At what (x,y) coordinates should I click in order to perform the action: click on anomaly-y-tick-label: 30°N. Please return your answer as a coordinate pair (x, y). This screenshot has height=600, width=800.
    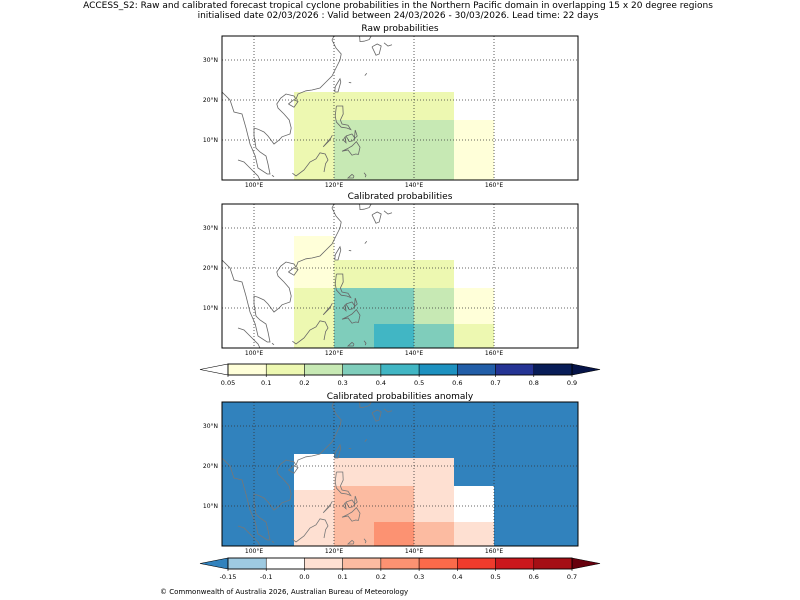
    Looking at the image, I should click on (210, 426).